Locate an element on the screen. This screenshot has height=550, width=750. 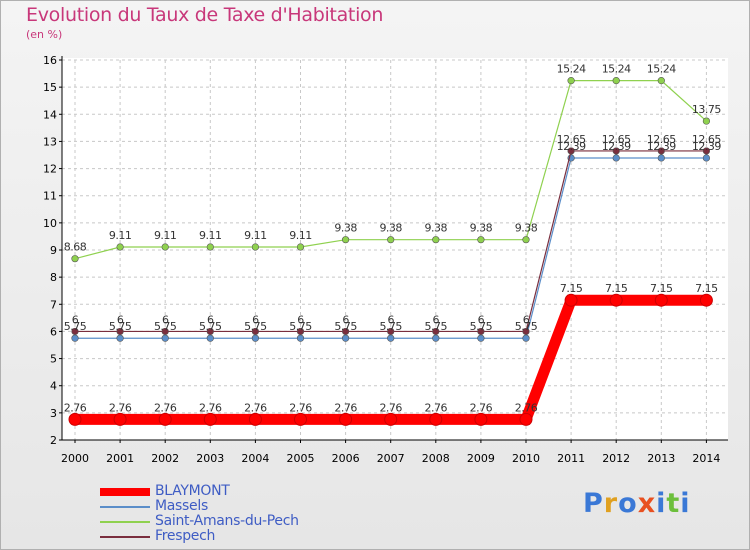
x-tick-label: 2010 is located at coordinates (526, 458).